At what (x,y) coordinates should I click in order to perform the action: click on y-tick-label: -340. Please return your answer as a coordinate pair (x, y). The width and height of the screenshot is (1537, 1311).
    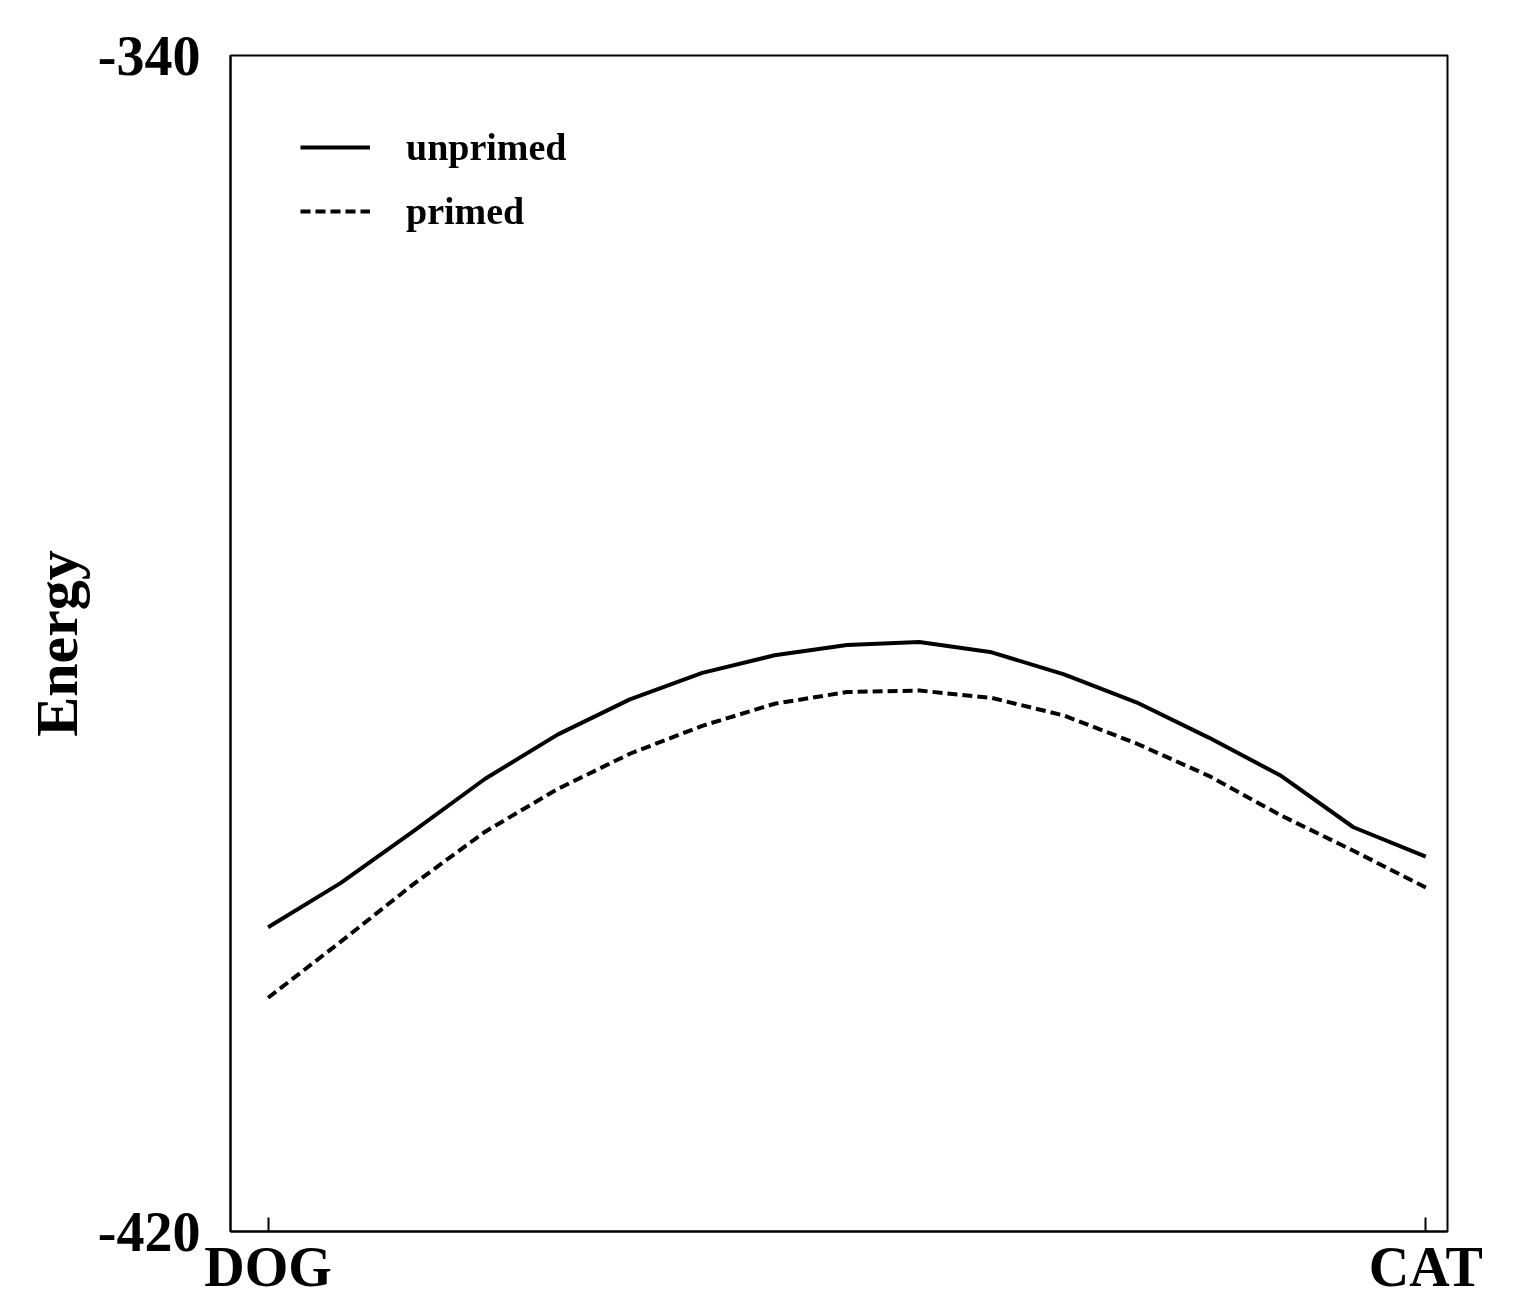
    Looking at the image, I should click on (149, 55).